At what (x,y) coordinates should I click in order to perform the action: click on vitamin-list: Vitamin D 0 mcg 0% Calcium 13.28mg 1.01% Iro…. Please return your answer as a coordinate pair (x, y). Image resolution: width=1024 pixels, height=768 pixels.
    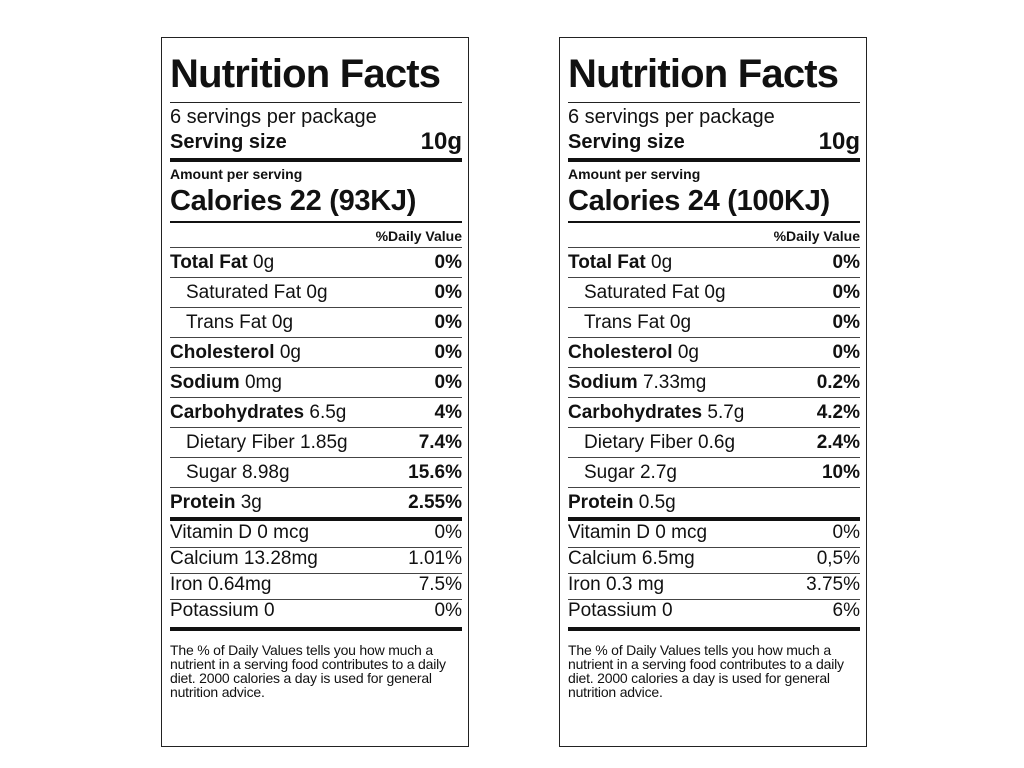
    Looking at the image, I should click on (316, 573).